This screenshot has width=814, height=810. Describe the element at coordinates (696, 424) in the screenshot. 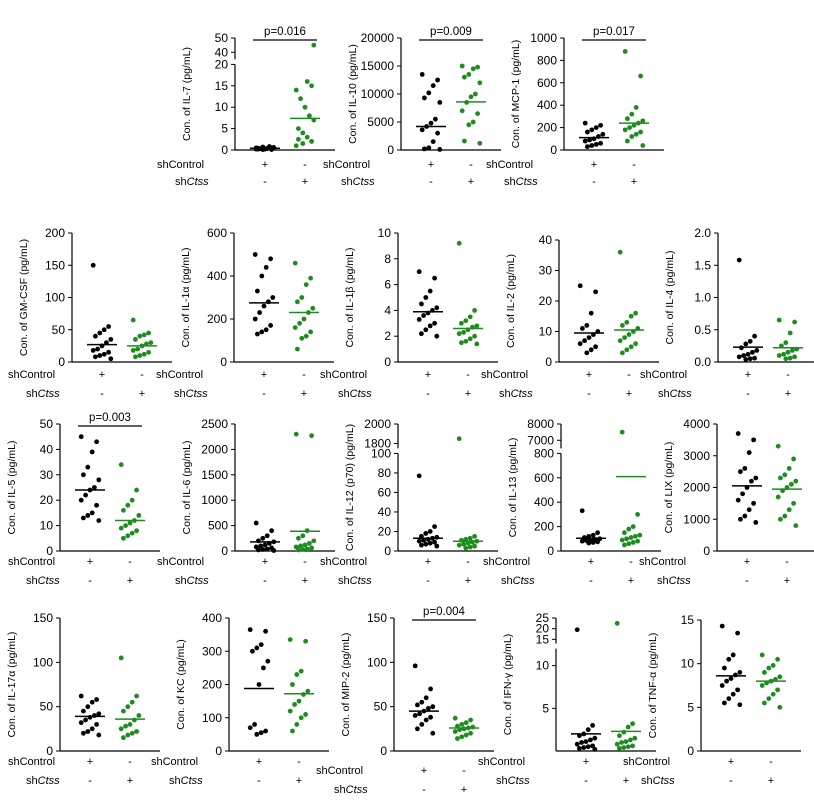

I see `y-tick-label: 4000` at that location.